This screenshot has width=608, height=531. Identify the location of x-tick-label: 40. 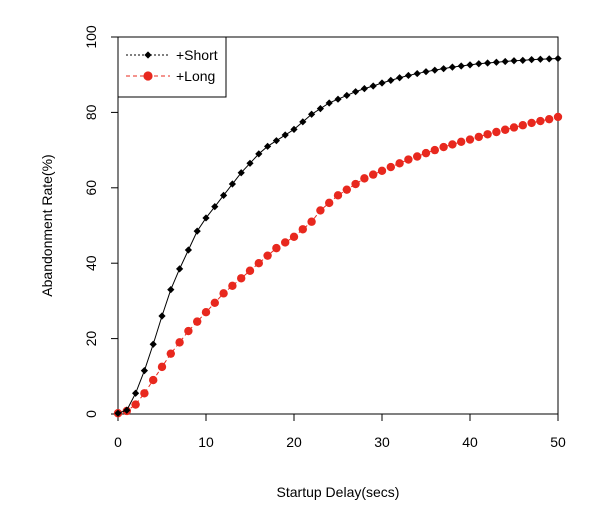
(470, 442).